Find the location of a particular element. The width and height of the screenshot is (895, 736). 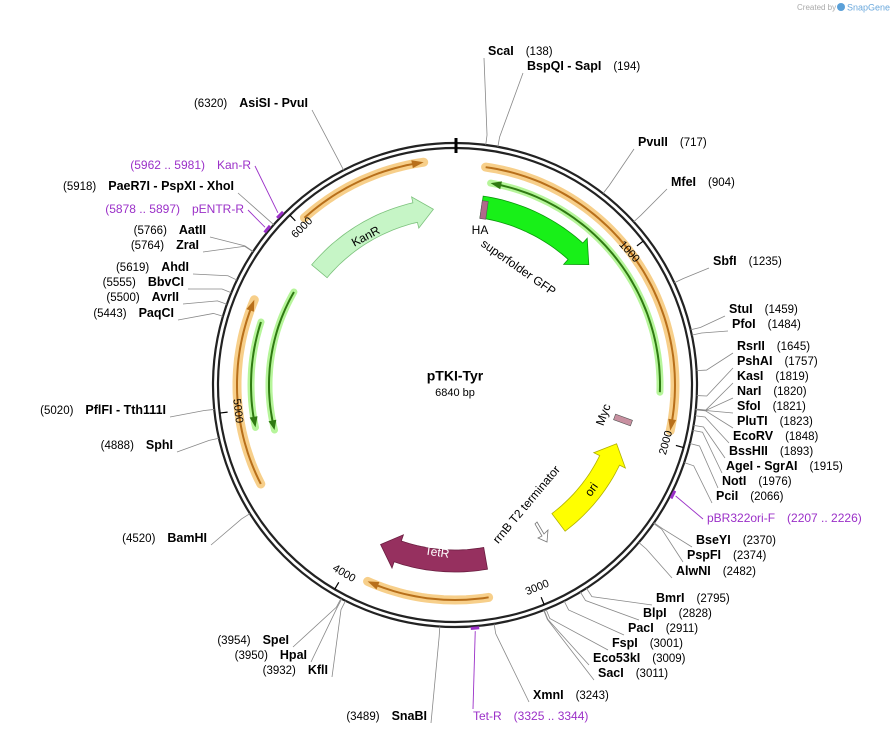

enzyme-site: (3011) is located at coordinates (652, 674).